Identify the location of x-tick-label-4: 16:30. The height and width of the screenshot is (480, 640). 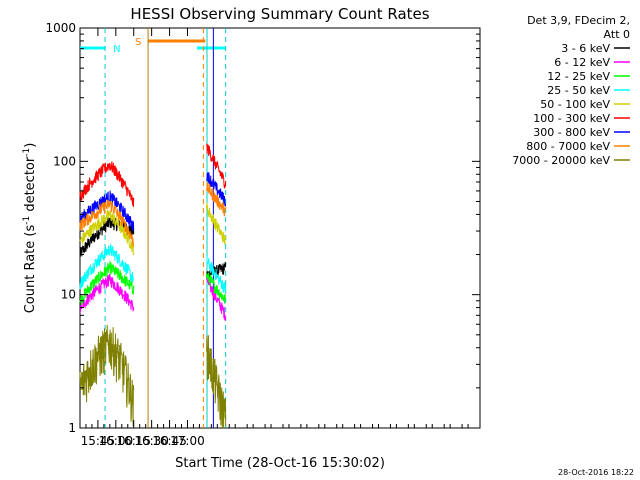
(151, 441).